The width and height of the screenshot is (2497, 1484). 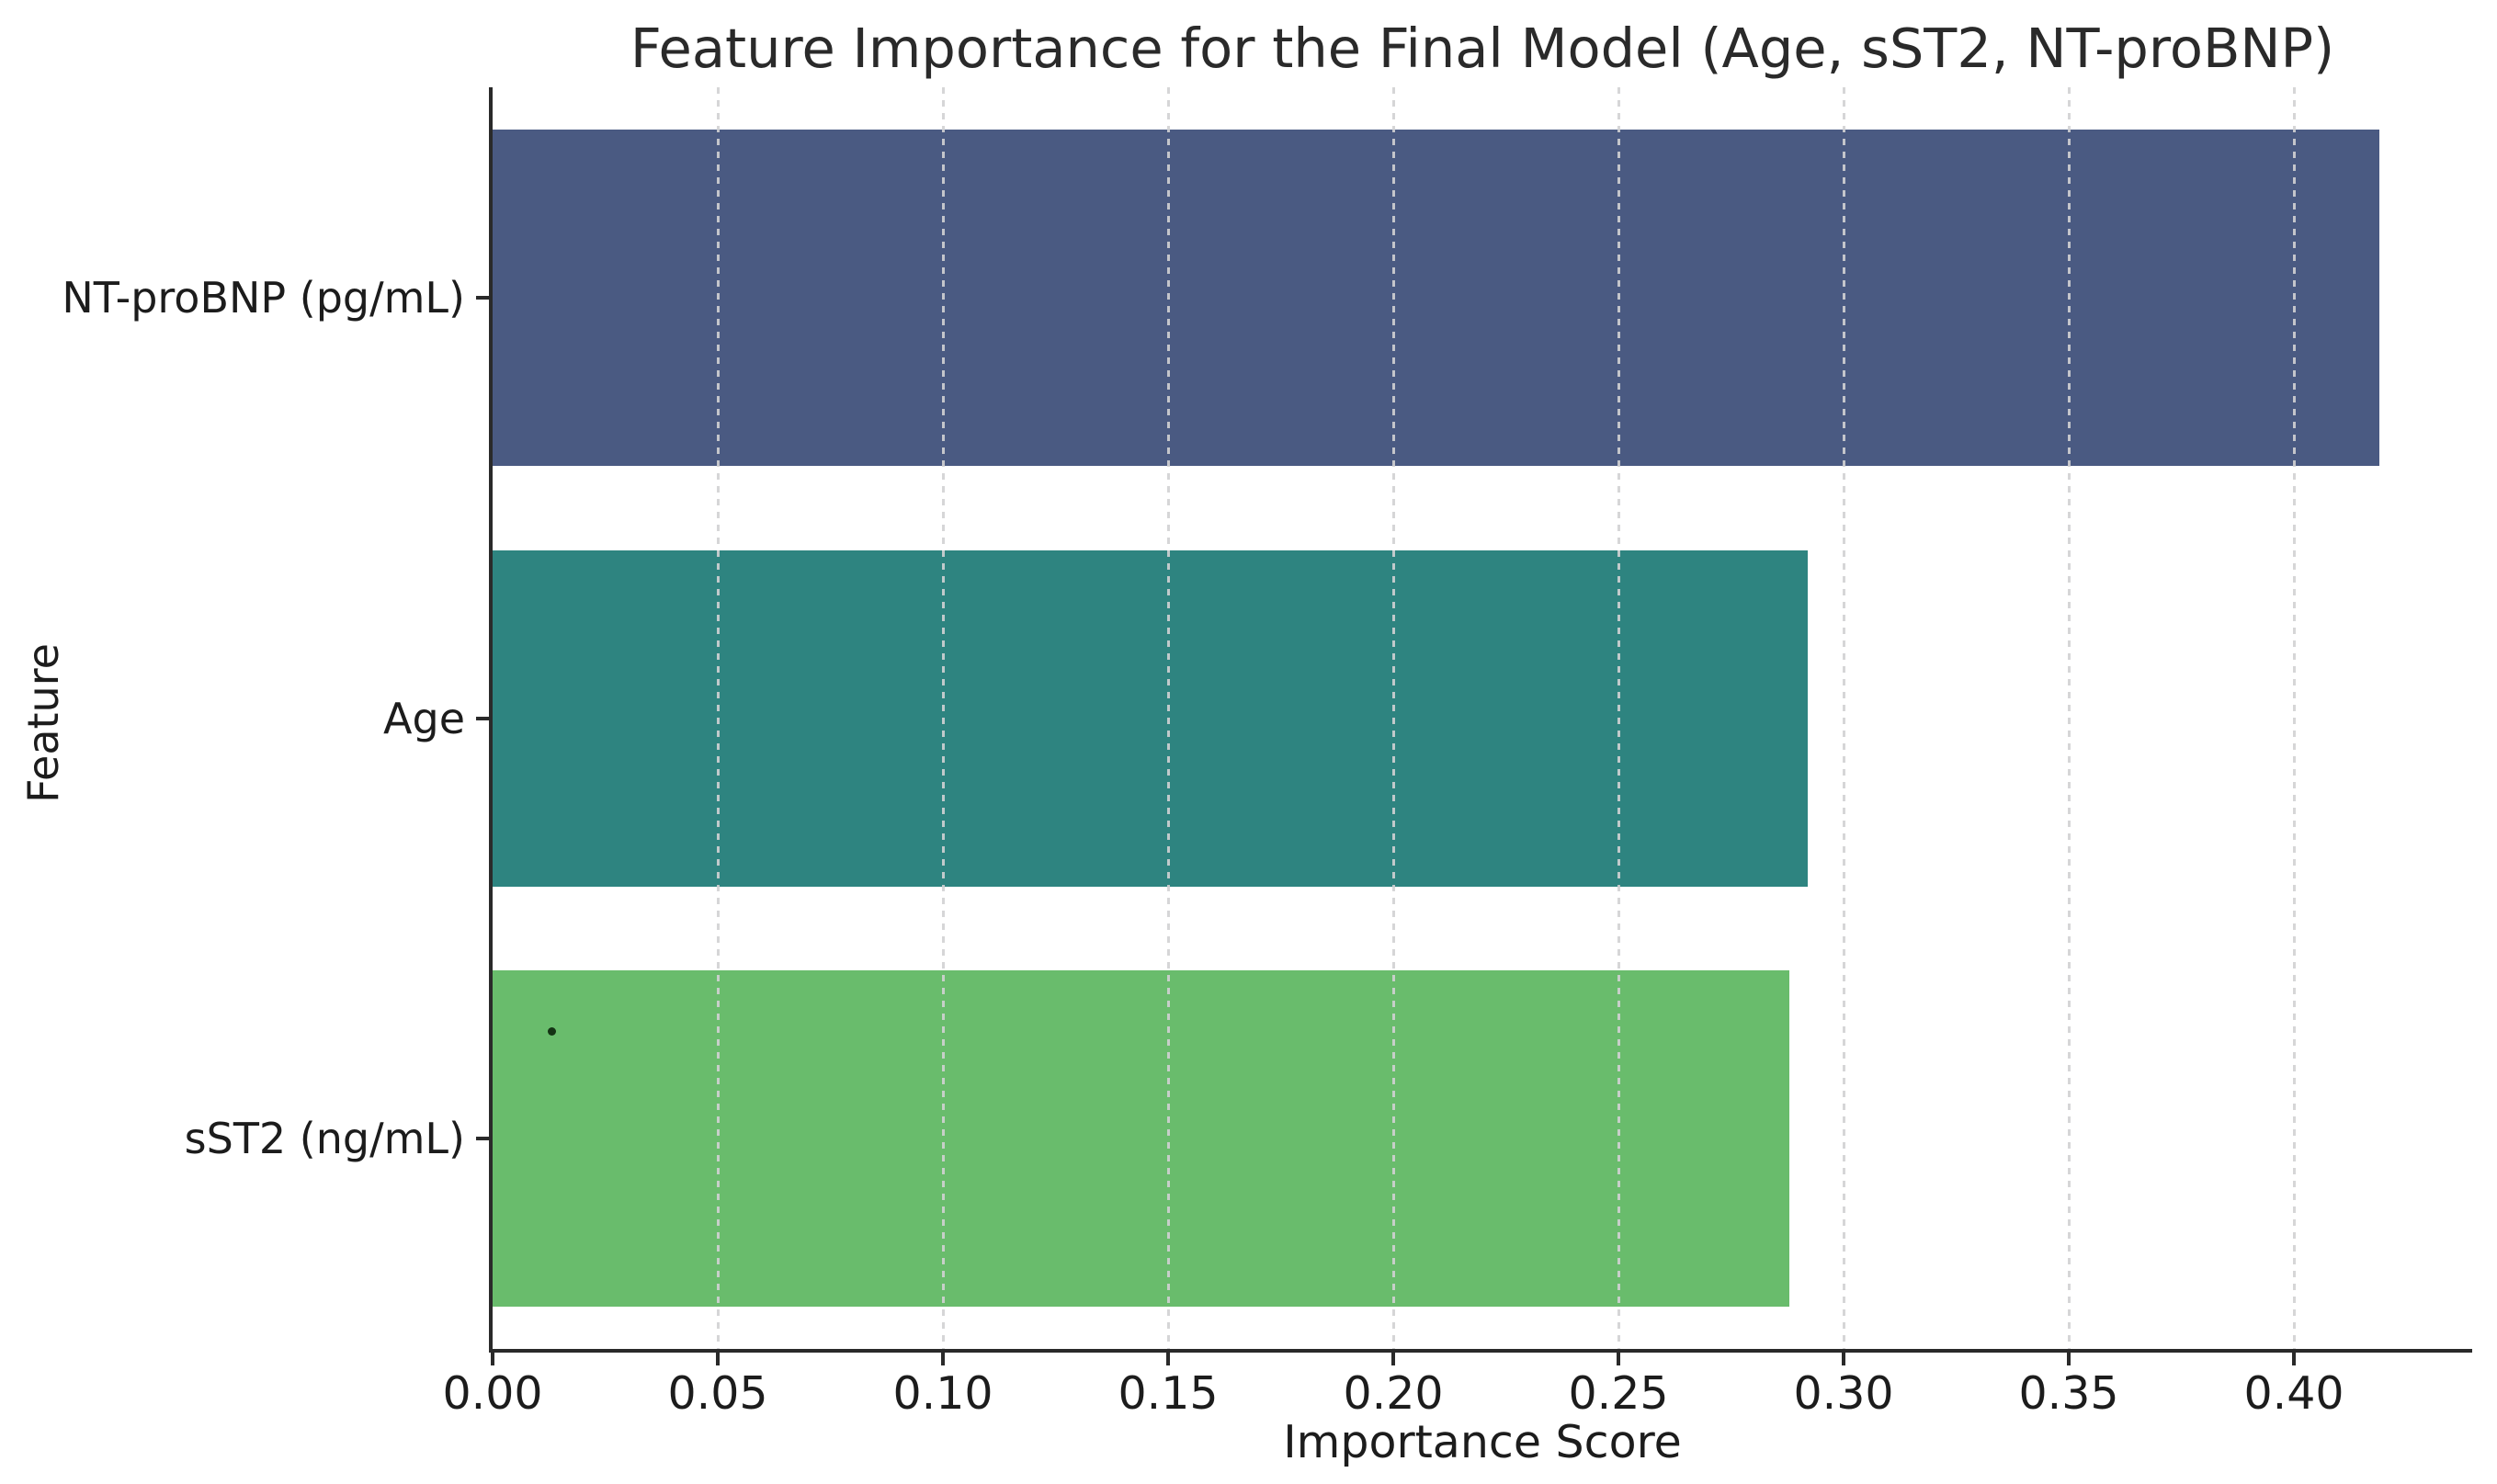 I want to click on y-axis-spine, so click(x=491, y=720).